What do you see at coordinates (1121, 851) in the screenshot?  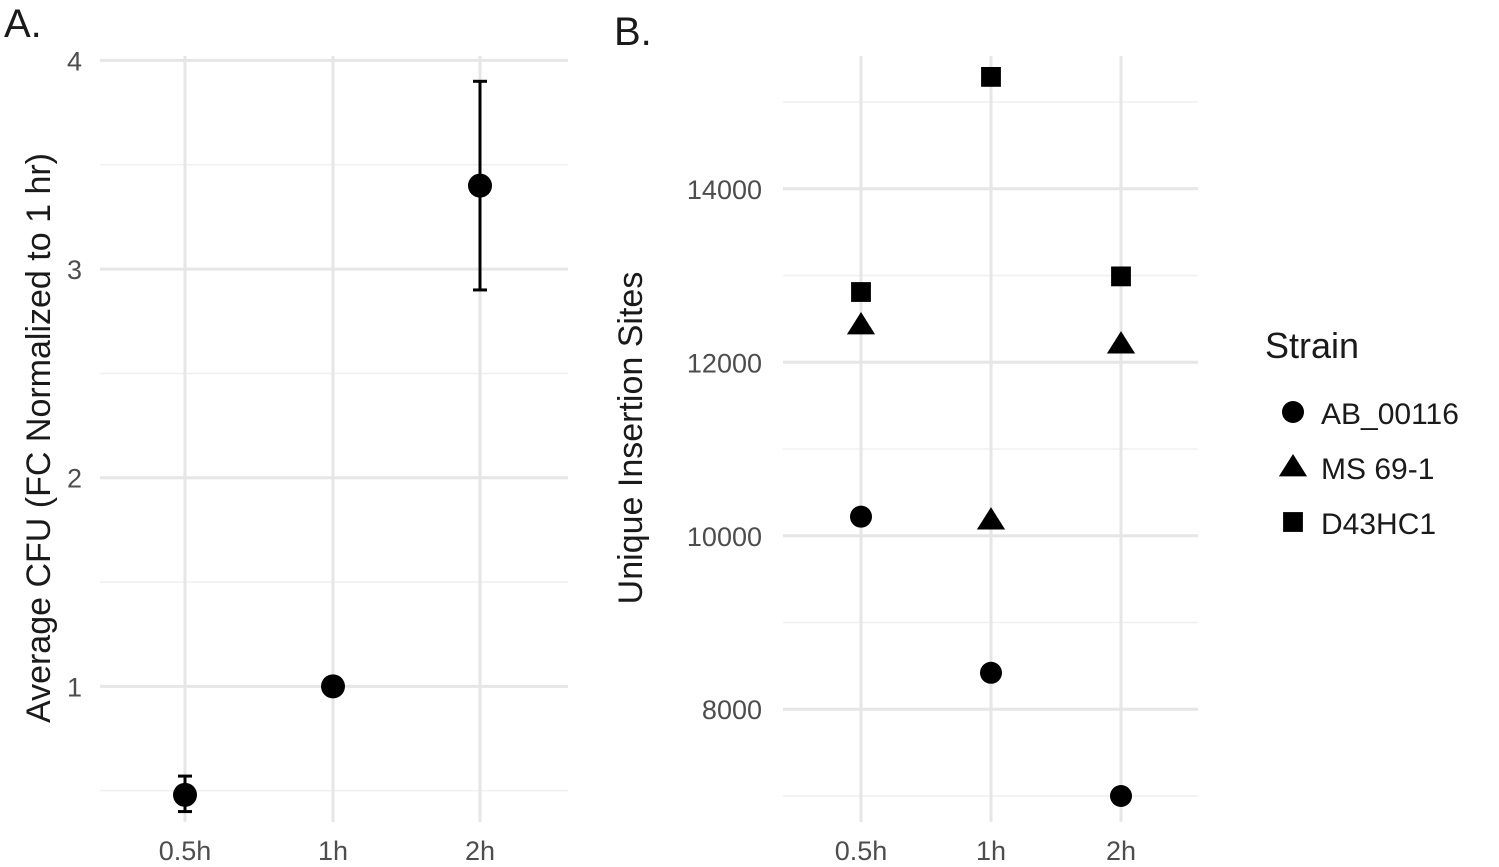 I see `panel-b-x-tick-label: 2h` at bounding box center [1121, 851].